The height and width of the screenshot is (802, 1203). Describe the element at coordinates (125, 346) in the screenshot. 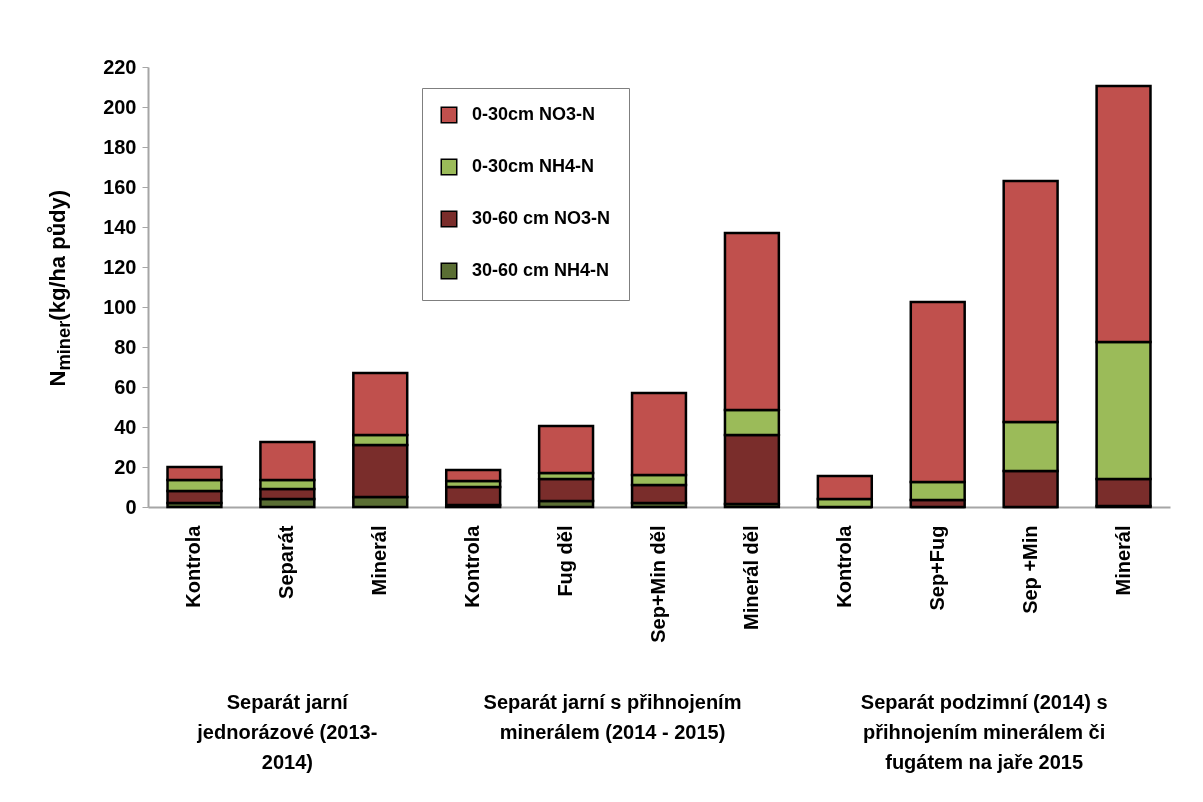

I see `y-tick-label: 80` at that location.